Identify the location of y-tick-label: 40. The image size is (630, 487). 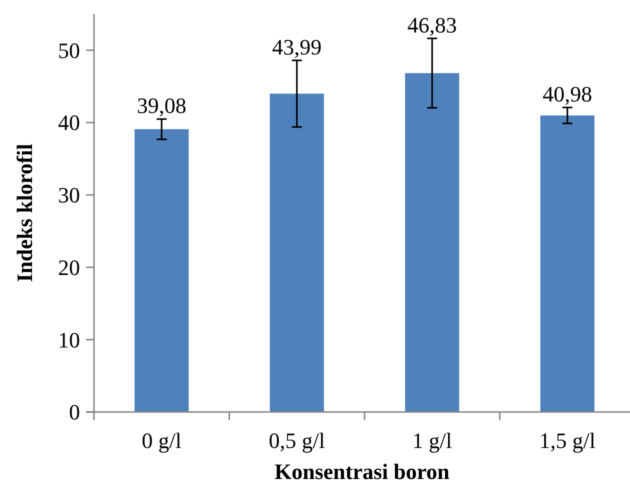
(69, 123).